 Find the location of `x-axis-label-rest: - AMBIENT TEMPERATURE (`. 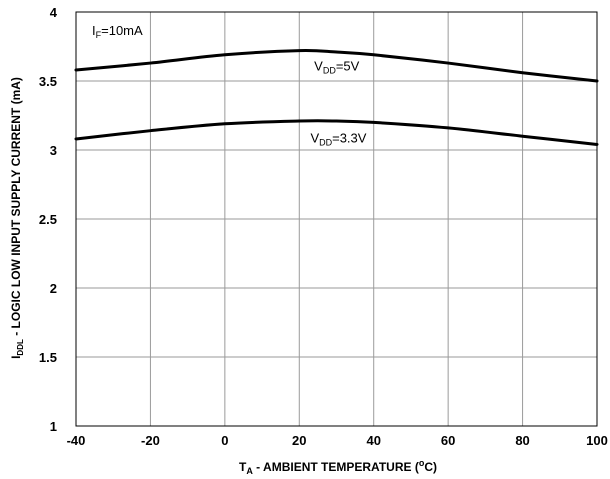

x-axis-label-rest: - AMBIENT TEMPERATURE ( is located at coordinates (336, 467).